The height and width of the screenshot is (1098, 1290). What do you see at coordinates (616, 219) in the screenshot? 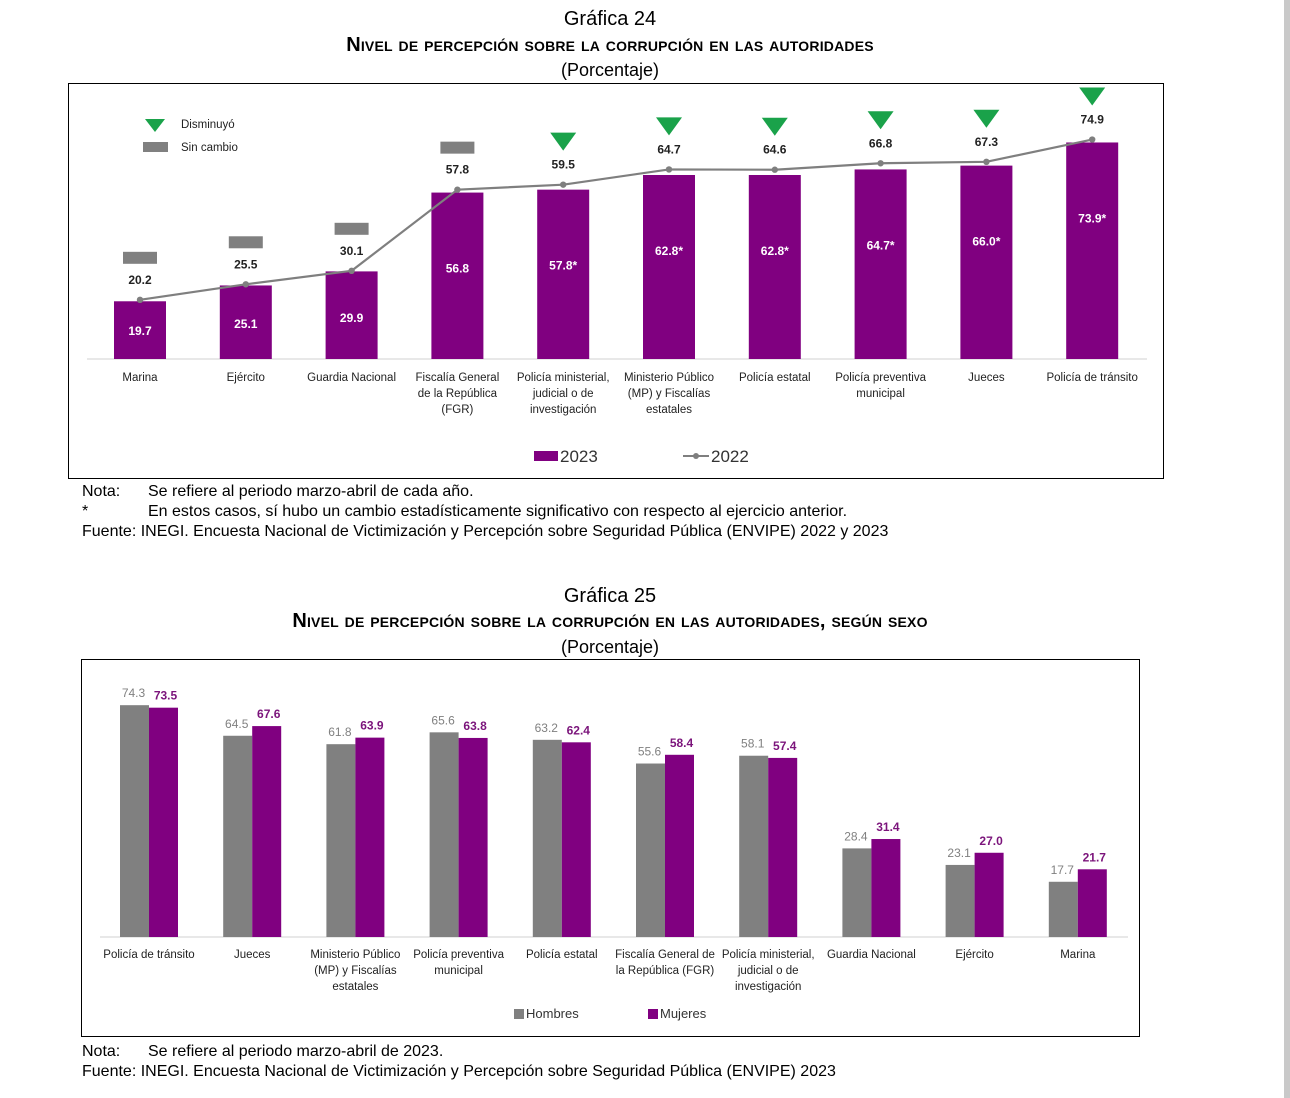
I see `line-2022` at bounding box center [616, 219].